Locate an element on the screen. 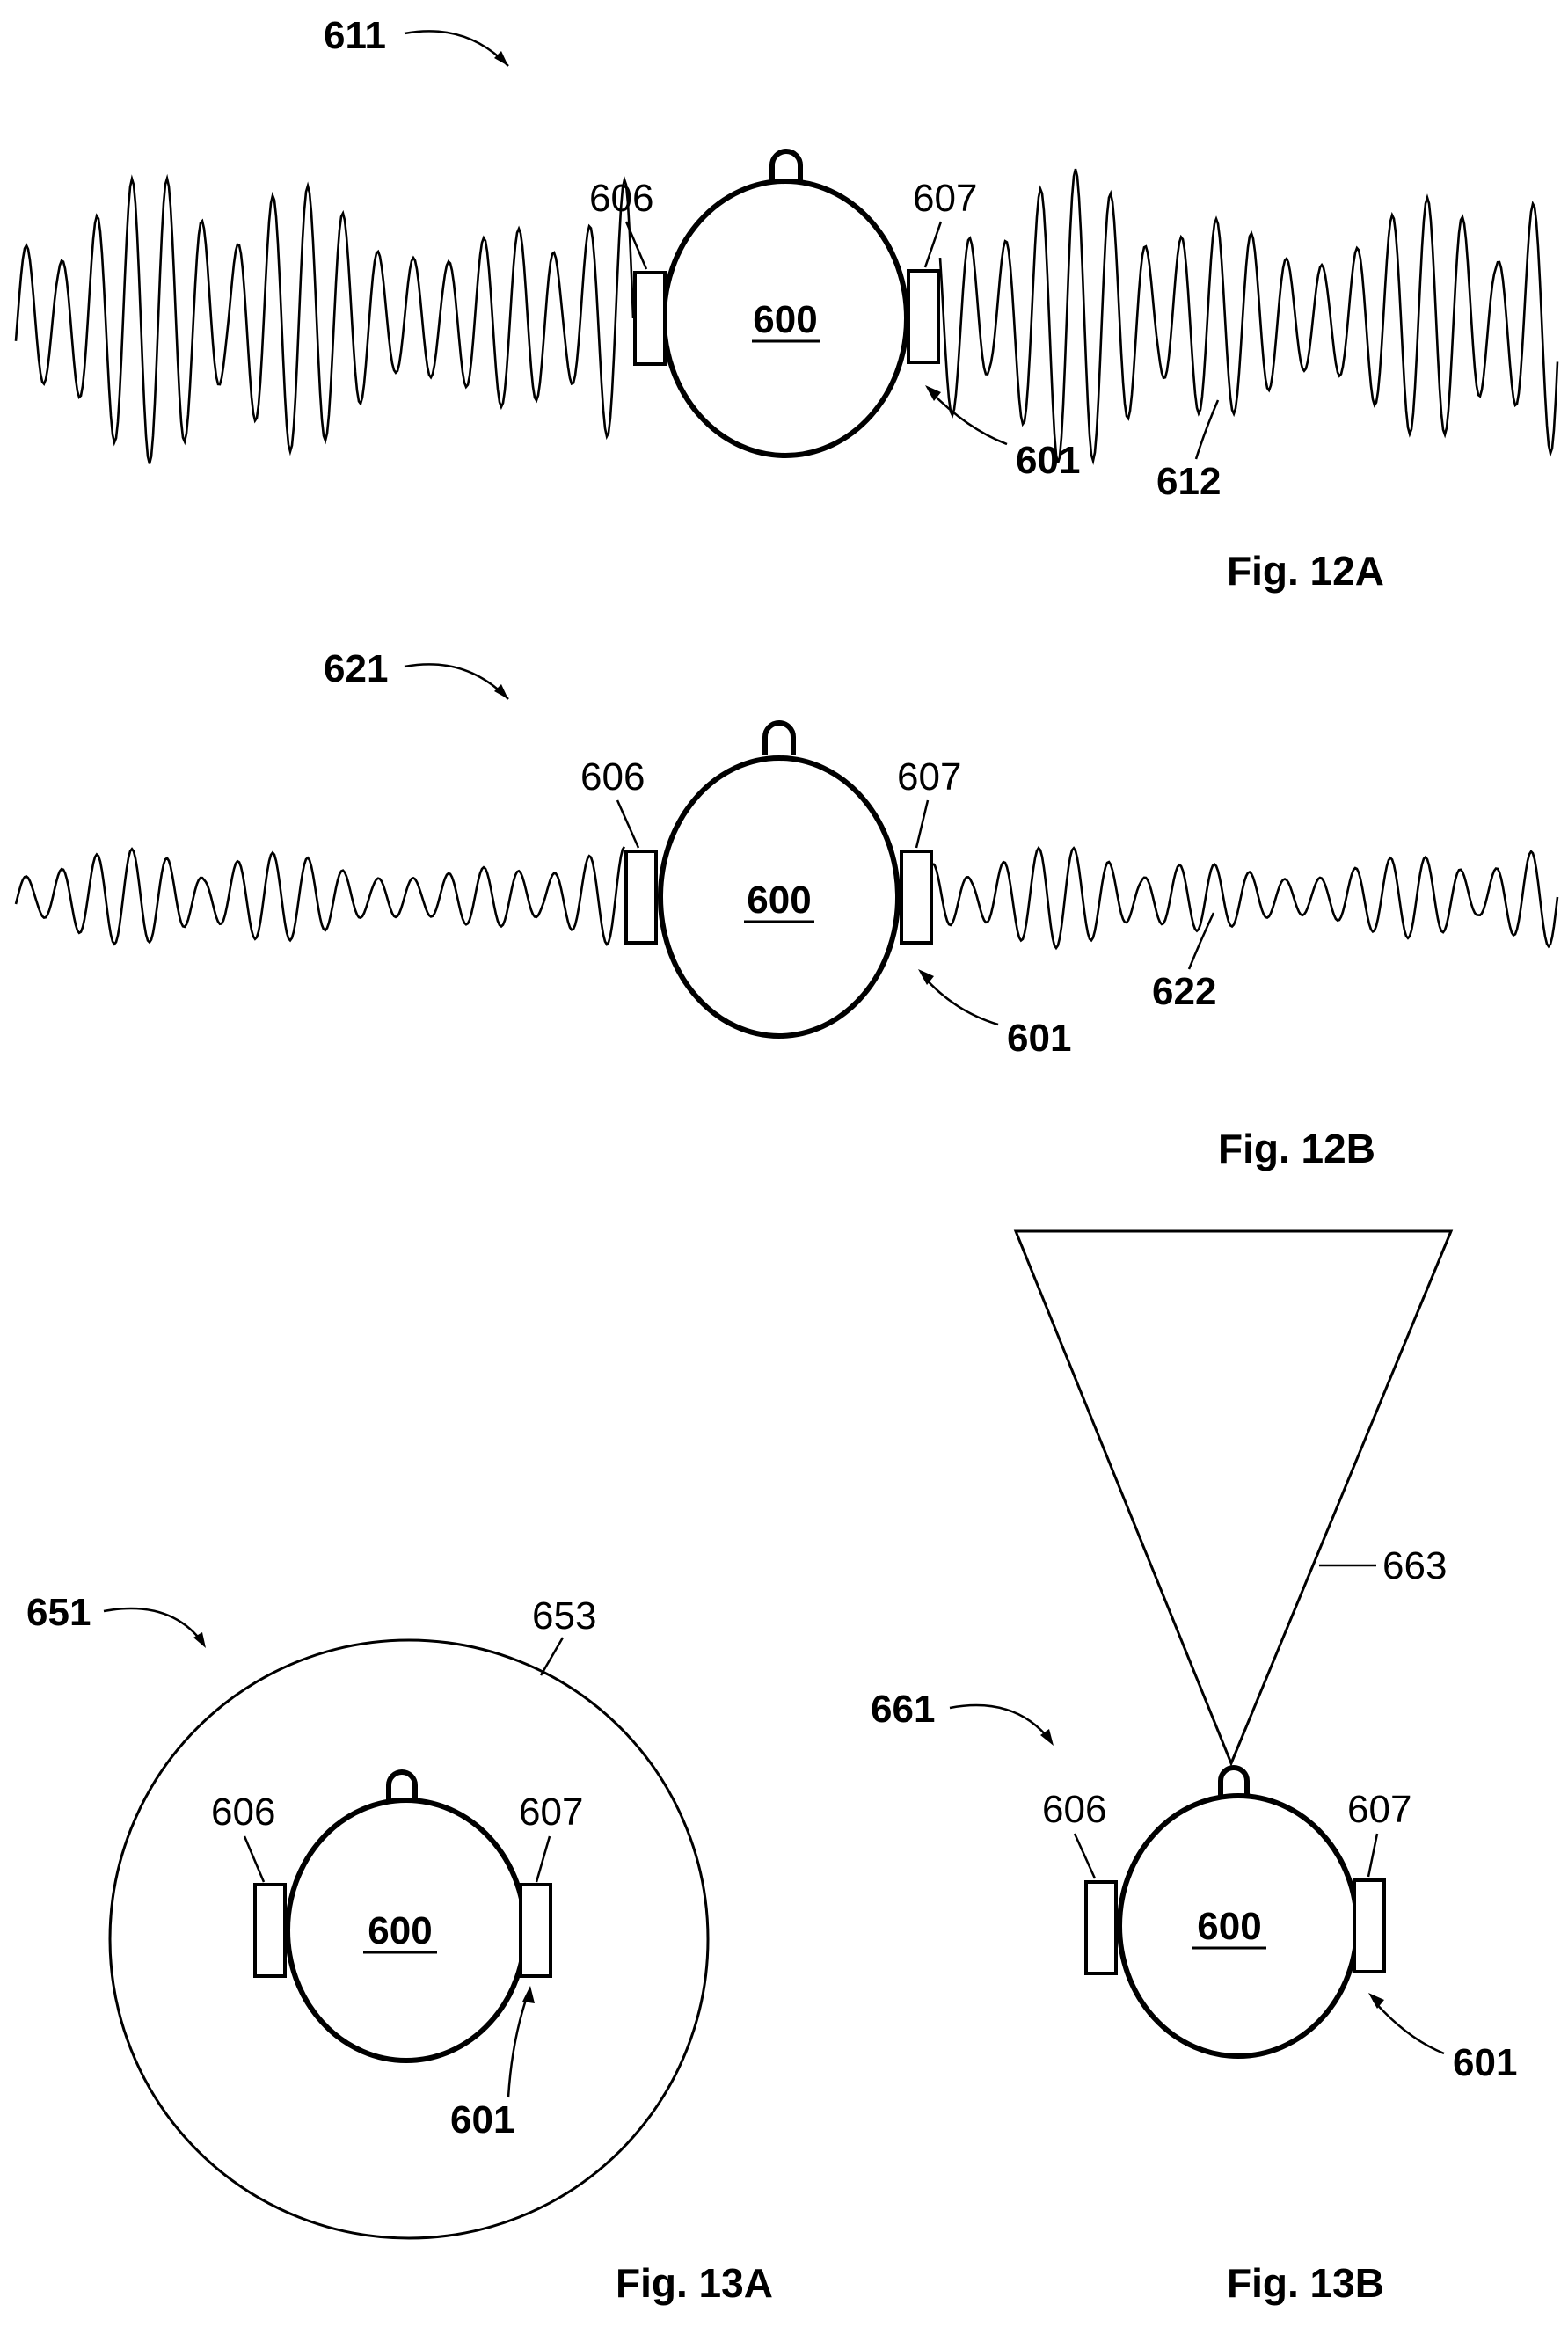  label-611: 611 is located at coordinates (355, 35).